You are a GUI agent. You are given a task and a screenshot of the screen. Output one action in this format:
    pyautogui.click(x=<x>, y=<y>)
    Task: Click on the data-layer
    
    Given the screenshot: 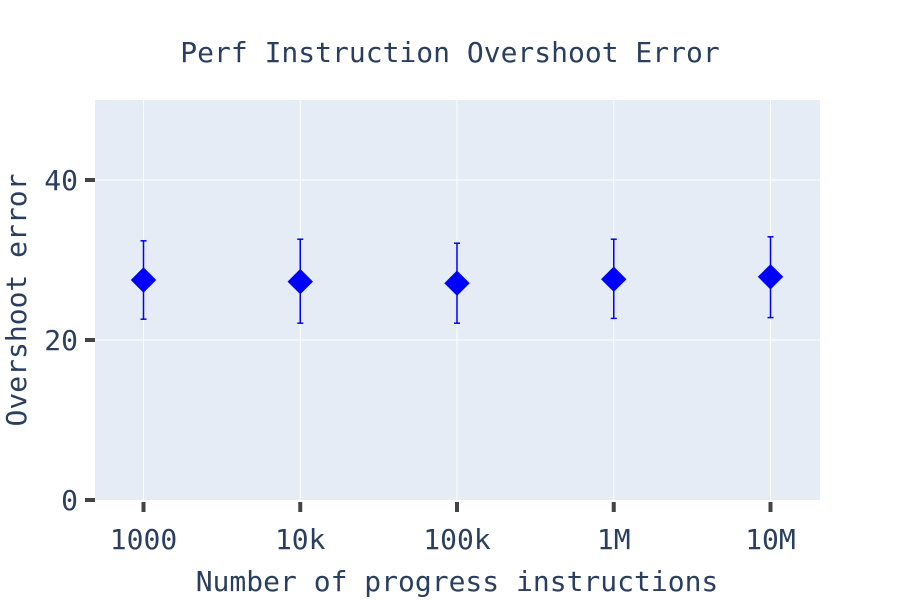 What is the action you would take?
    pyautogui.click(x=457, y=280)
    